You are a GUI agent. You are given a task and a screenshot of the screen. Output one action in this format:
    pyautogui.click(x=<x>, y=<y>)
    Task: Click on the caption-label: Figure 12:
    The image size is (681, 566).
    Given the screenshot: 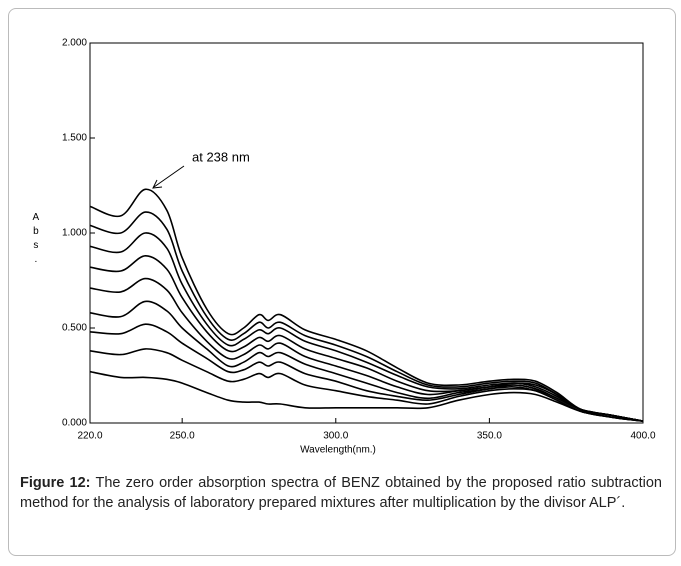 What is the action you would take?
    pyautogui.click(x=55, y=483)
    